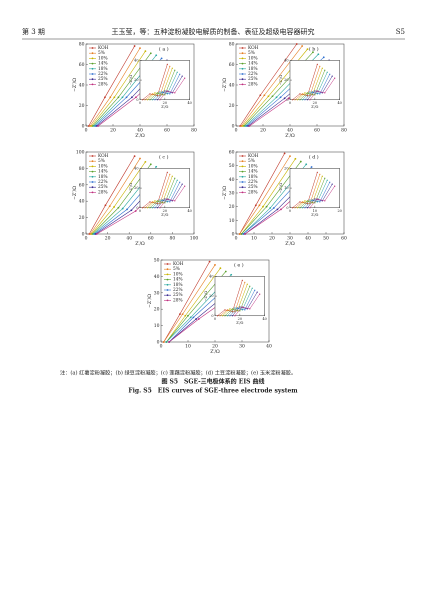  Describe the element at coordinates (178, 300) in the screenshot. I see `legend-label: 28%` at that location.